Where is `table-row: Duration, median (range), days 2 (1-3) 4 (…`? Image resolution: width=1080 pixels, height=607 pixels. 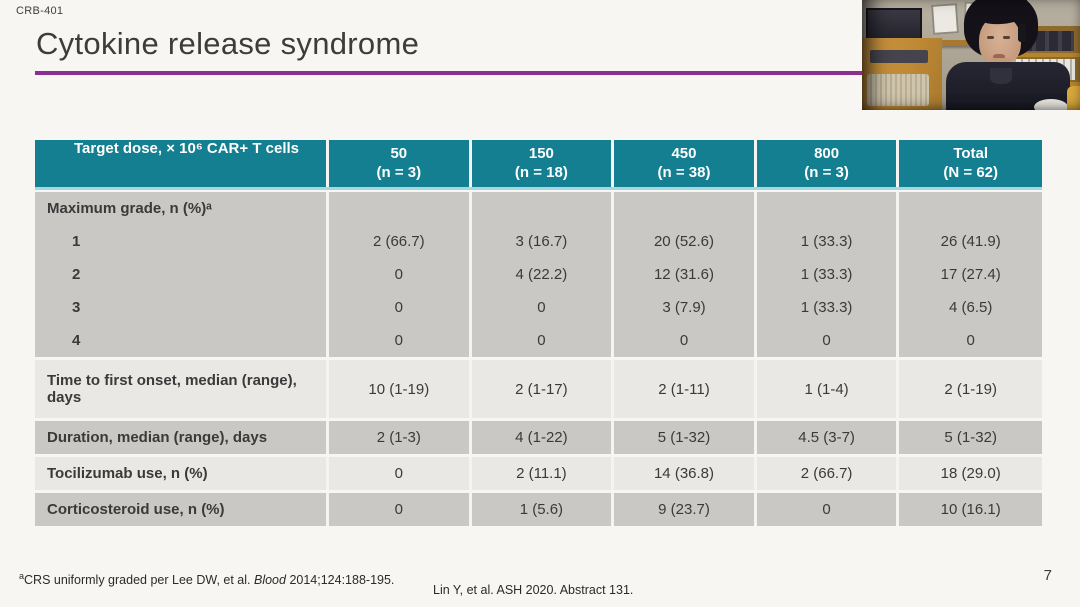
table-row: Duration, median (range), days 2 (1-3) 4 (… is located at coordinates (538, 437).